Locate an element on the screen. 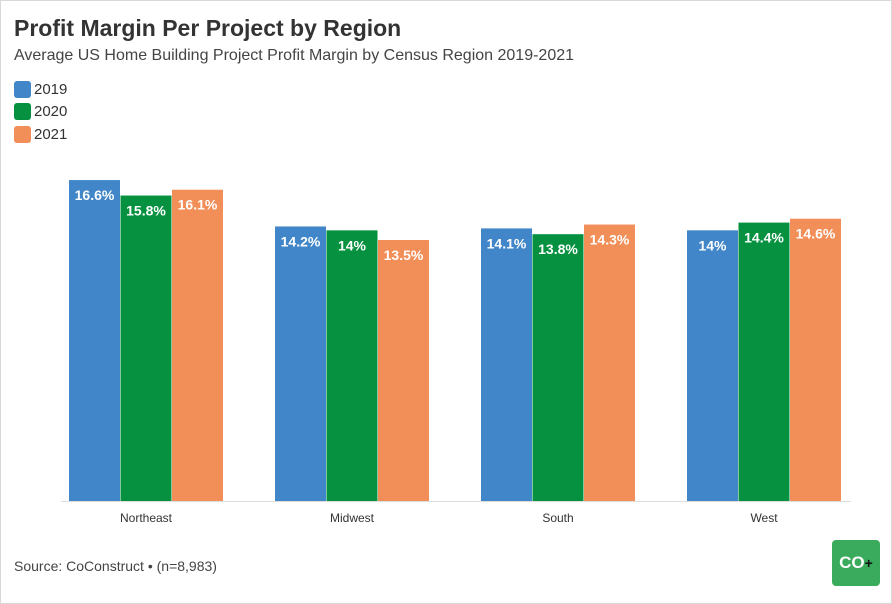  x-tick-label: Midwest is located at coordinates (352, 518).